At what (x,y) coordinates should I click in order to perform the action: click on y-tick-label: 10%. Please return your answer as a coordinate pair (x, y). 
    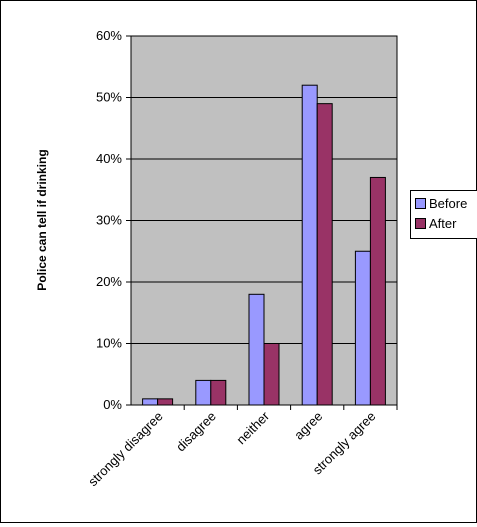
    Looking at the image, I should click on (109, 343).